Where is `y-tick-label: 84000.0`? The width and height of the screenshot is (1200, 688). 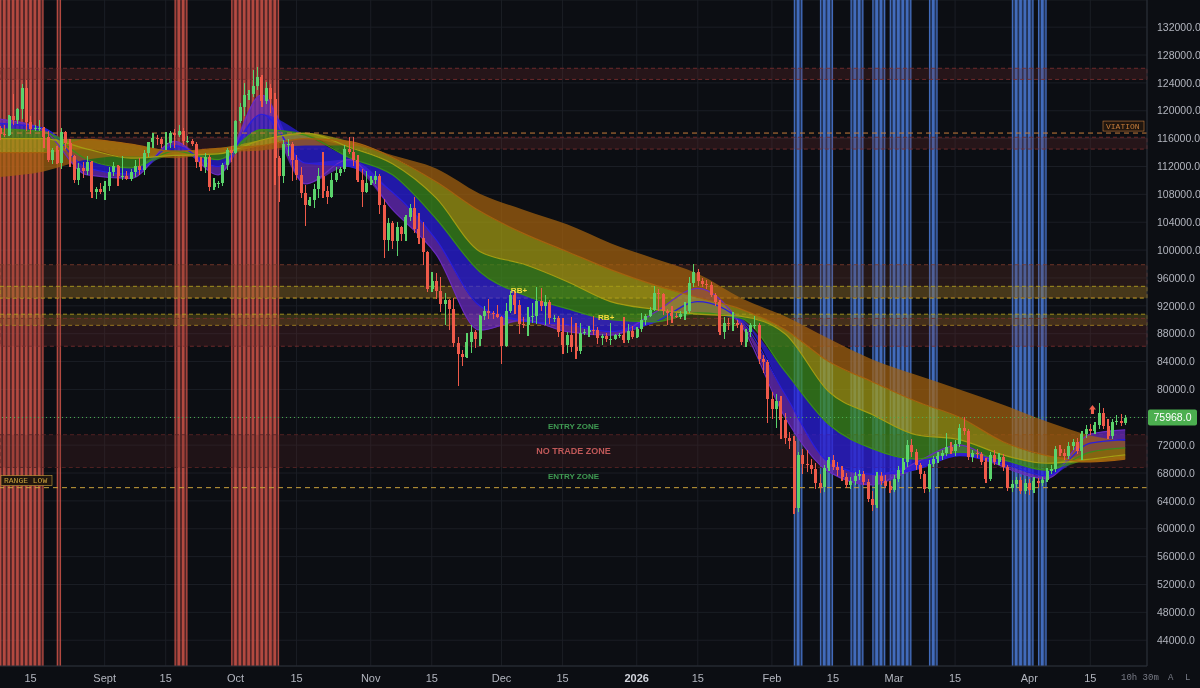 y-tick-label: 84000.0 is located at coordinates (1176, 361).